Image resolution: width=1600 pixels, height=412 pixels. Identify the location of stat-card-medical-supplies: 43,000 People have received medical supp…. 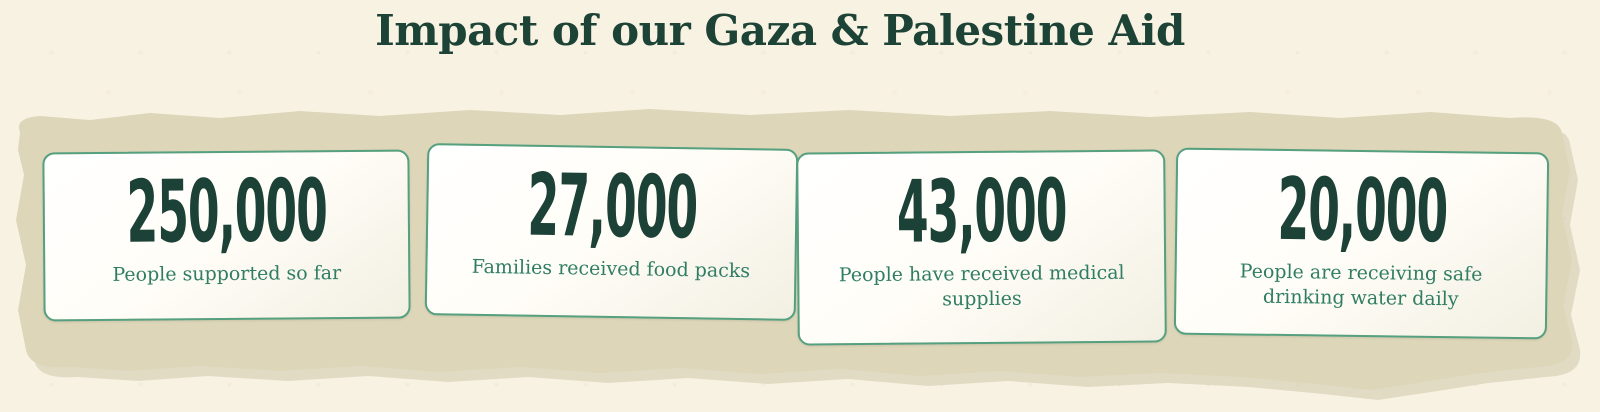
(981, 247).